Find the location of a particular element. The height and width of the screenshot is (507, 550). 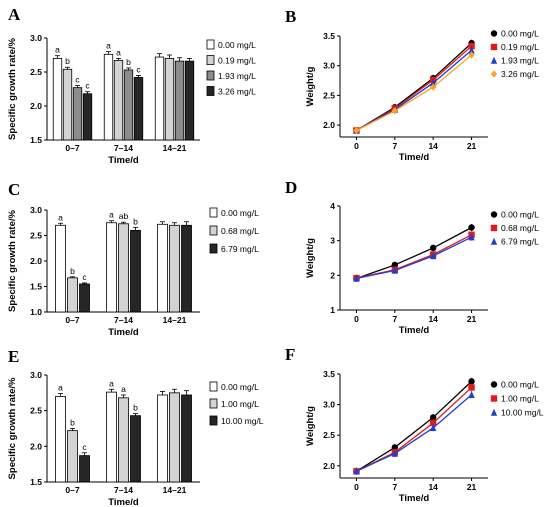

legend-label: 3.26 mg/L is located at coordinates (520, 74).